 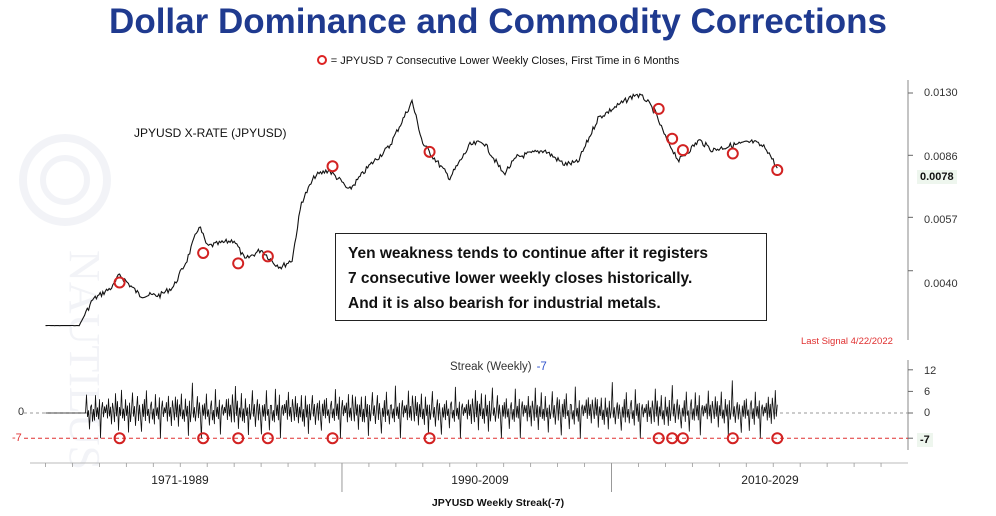 I want to click on price-axis, so click(x=910, y=210).